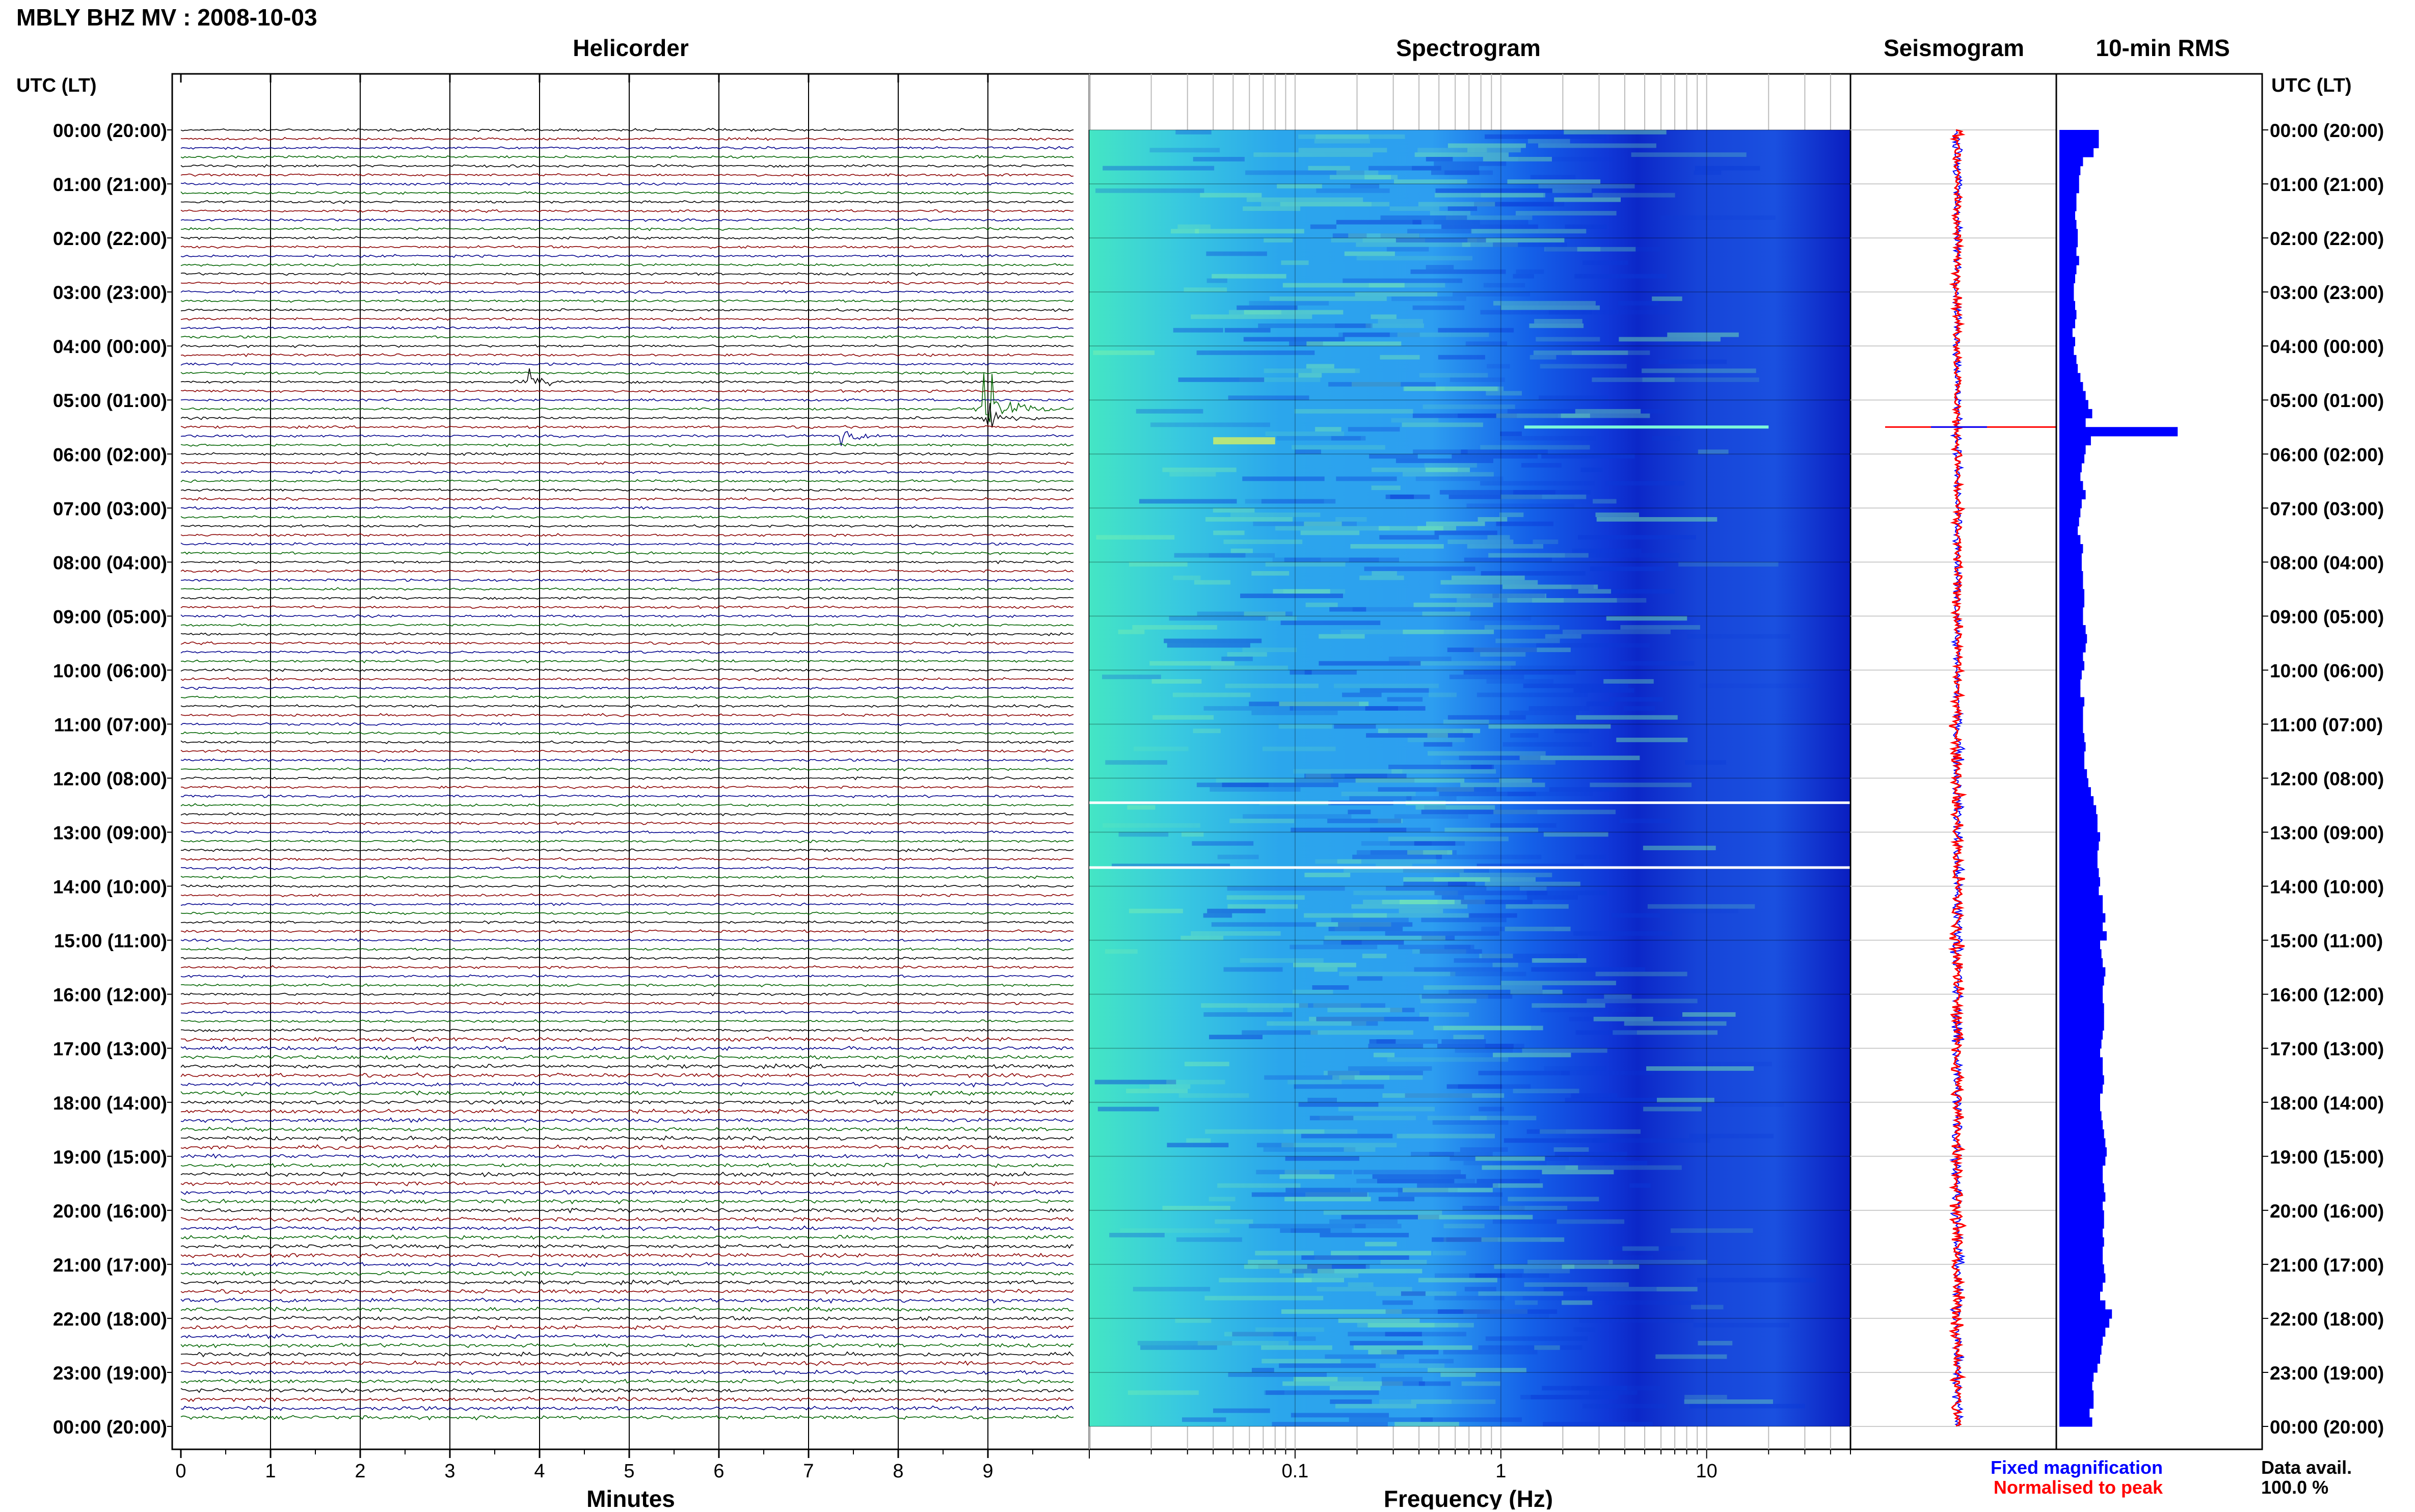 The height and width of the screenshot is (1512, 2415). Describe the element at coordinates (57, 85) in the screenshot. I see `left-axis-label: UTC (LT)` at that location.